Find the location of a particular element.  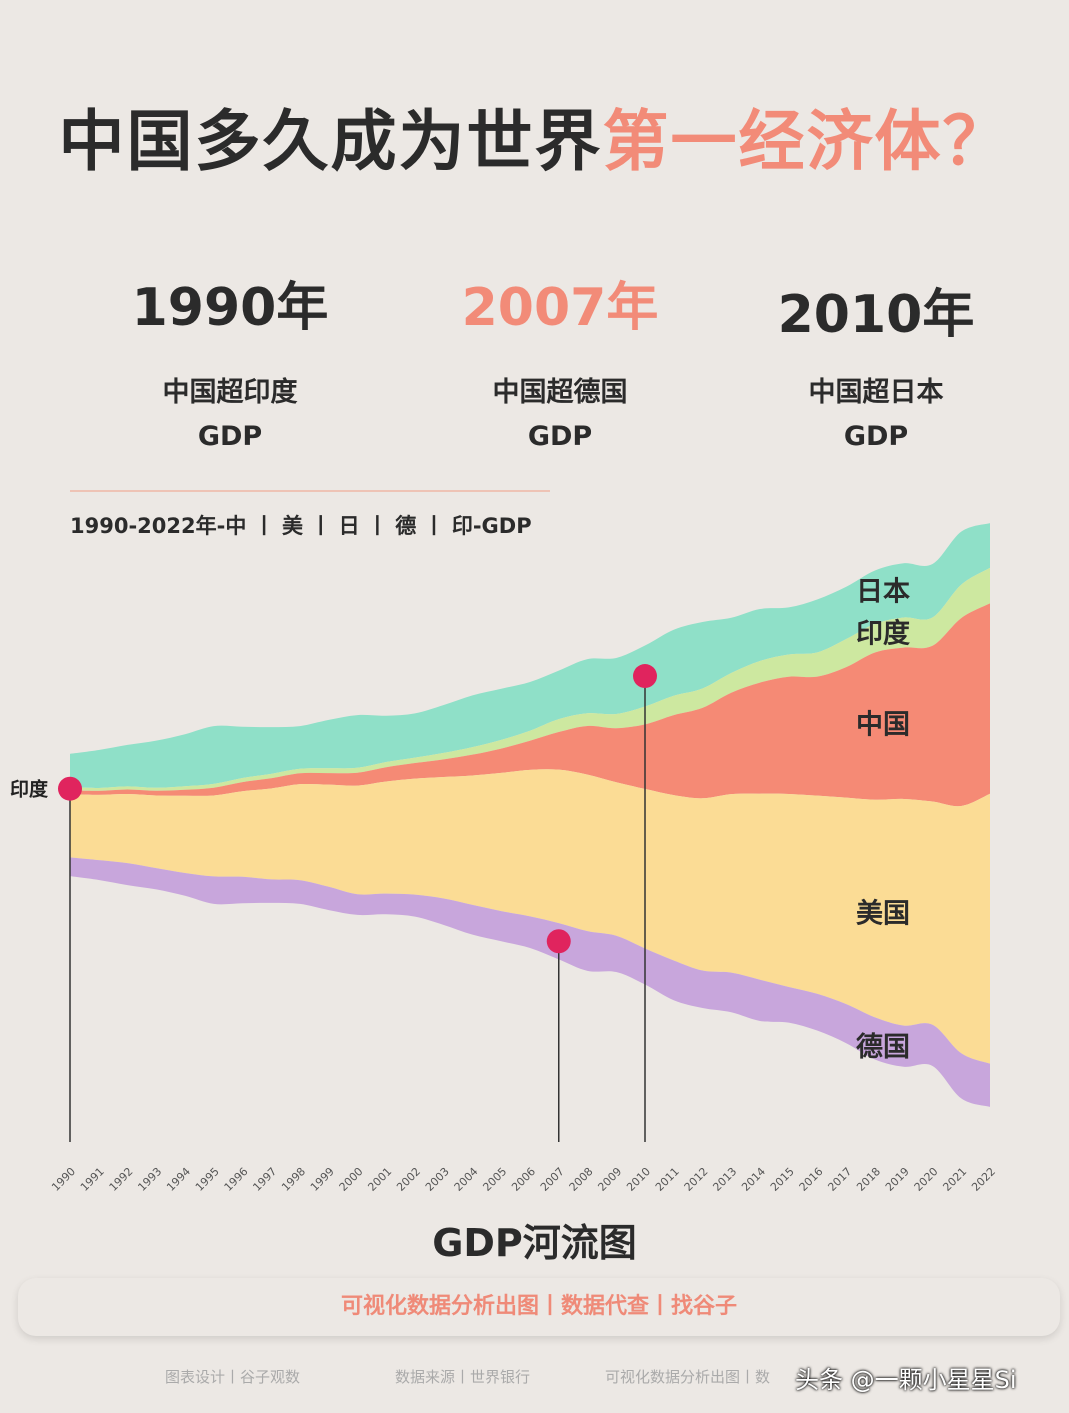

x-tick-label: 2022 is located at coordinates (983, 1179).